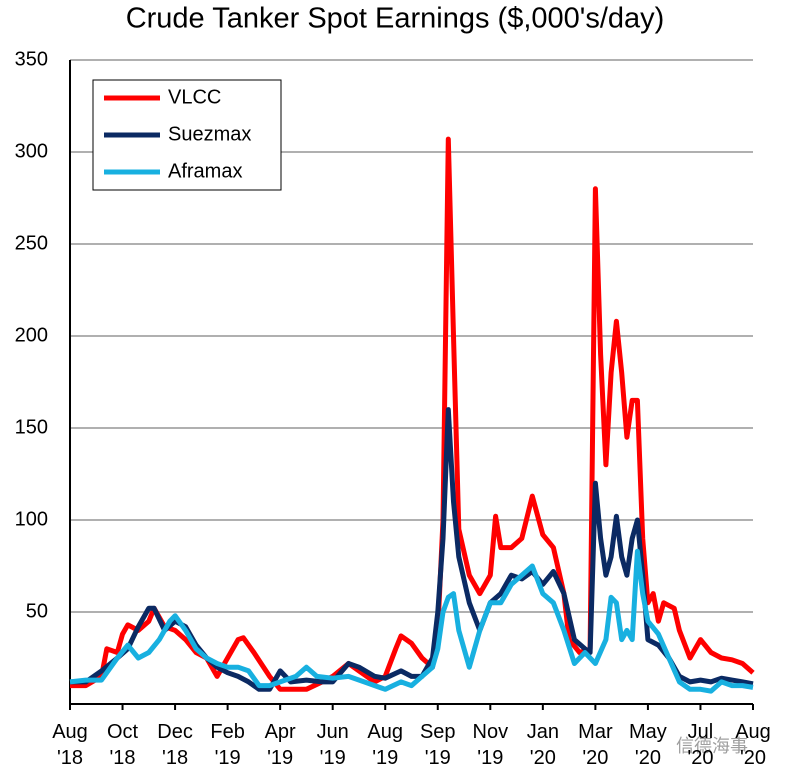 Image resolution: width=795 pixels, height=782 pixels. What do you see at coordinates (175, 745) in the screenshot?
I see `x-tick-label: Dec '18` at bounding box center [175, 745].